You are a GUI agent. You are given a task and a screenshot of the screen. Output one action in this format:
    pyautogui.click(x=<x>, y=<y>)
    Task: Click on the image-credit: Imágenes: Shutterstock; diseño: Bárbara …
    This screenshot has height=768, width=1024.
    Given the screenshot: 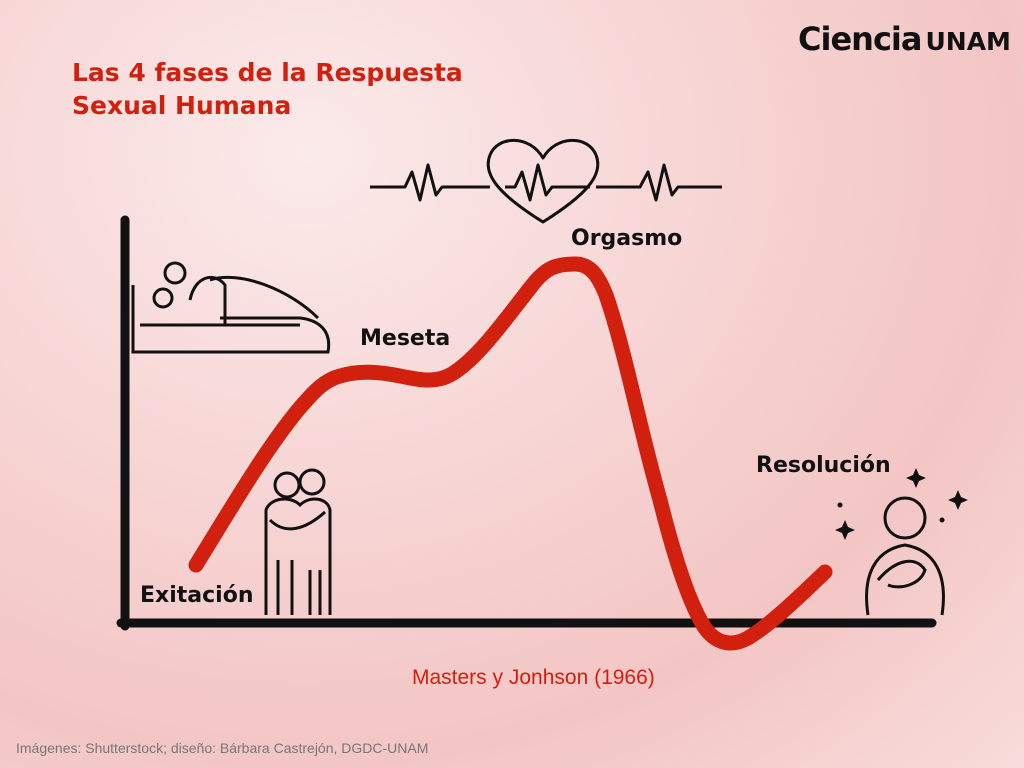 What is the action you would take?
    pyautogui.click(x=222, y=748)
    